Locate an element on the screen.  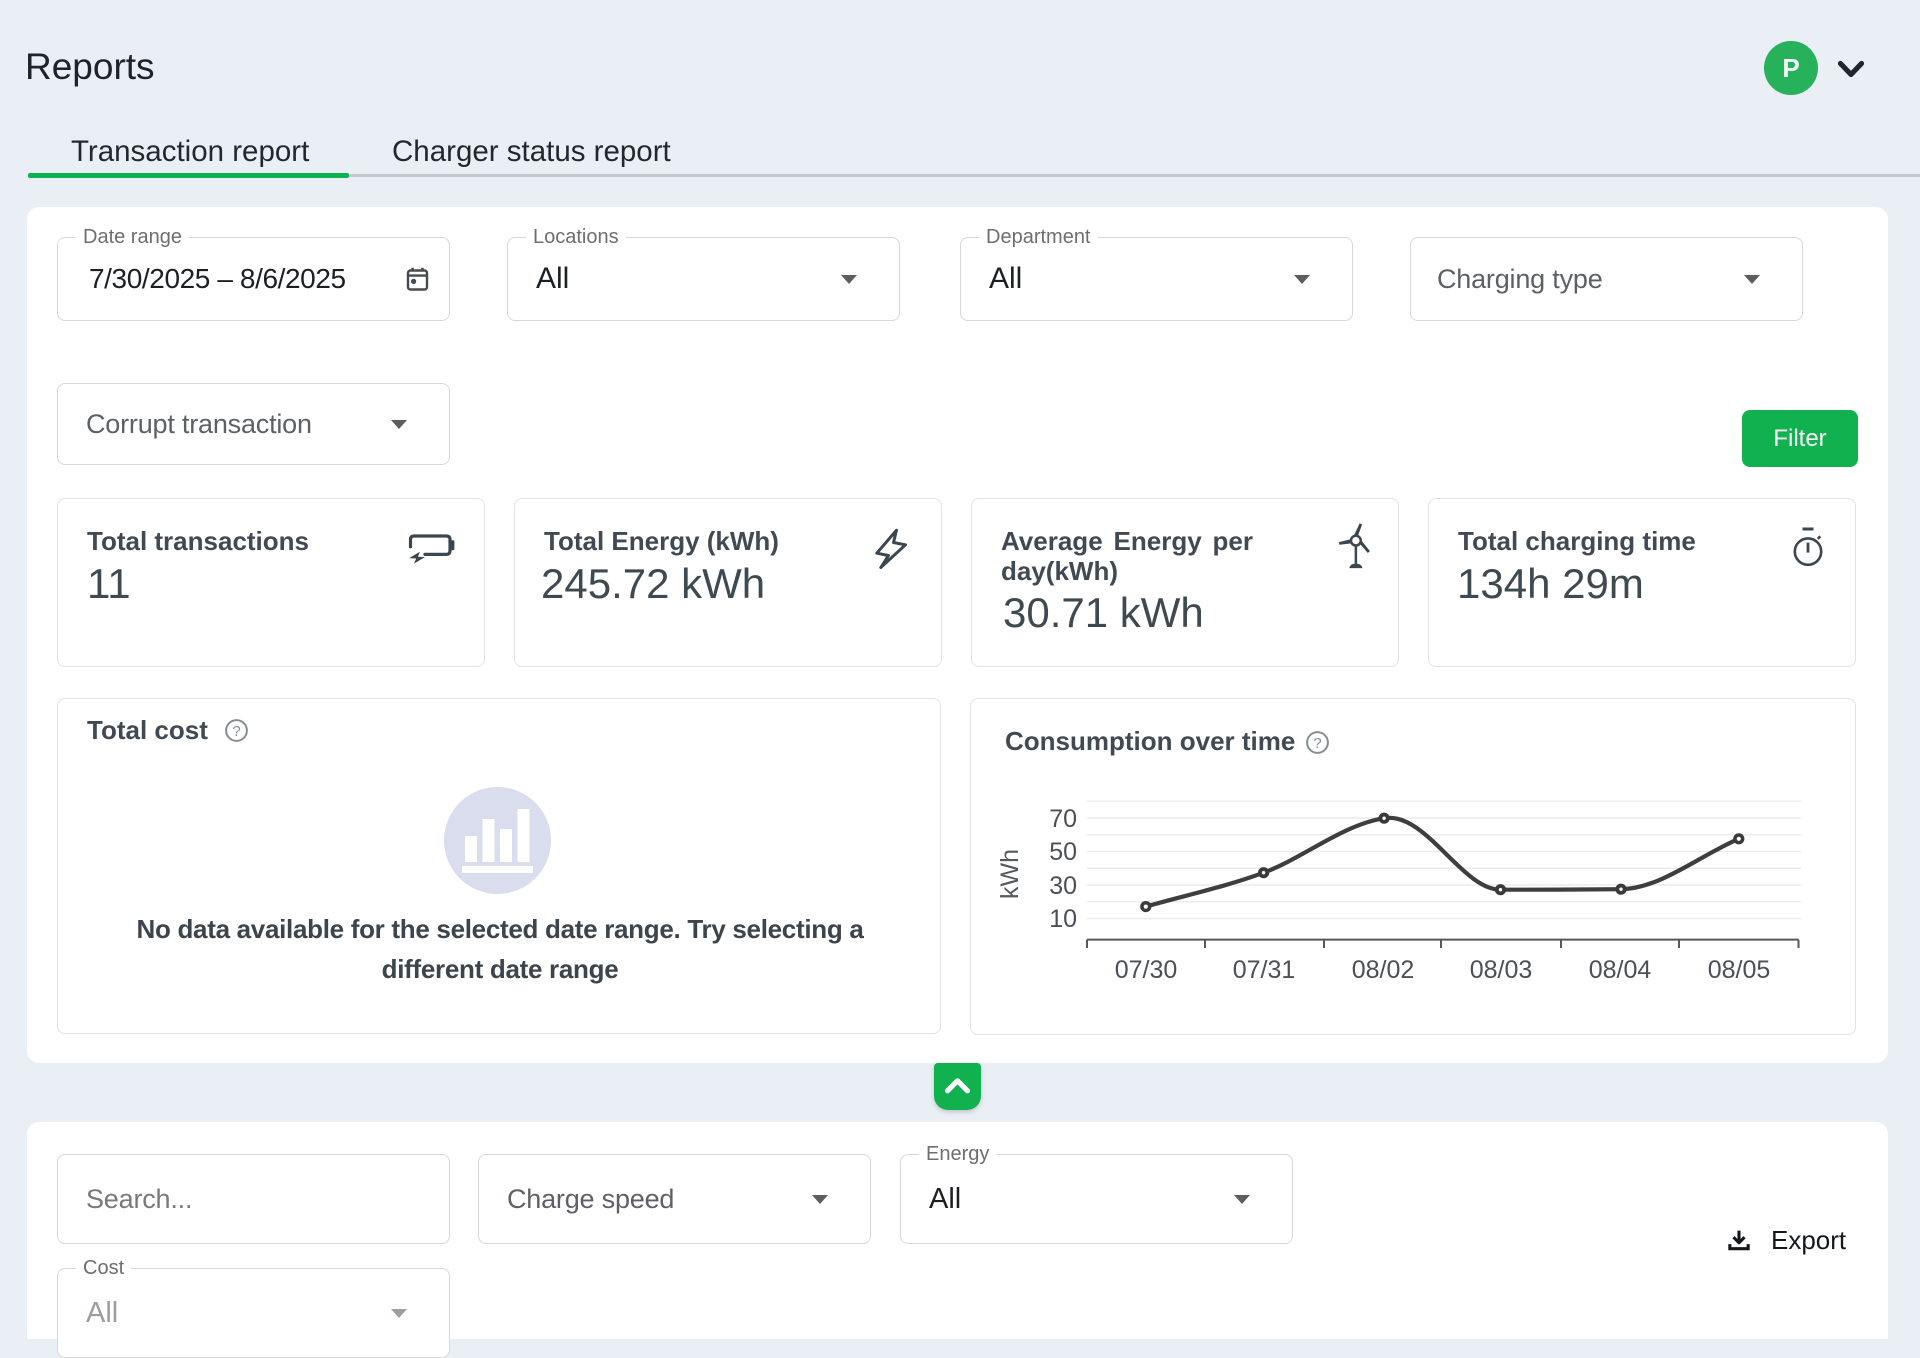
svg-text: 08/02 is located at coordinates (1383, 970).